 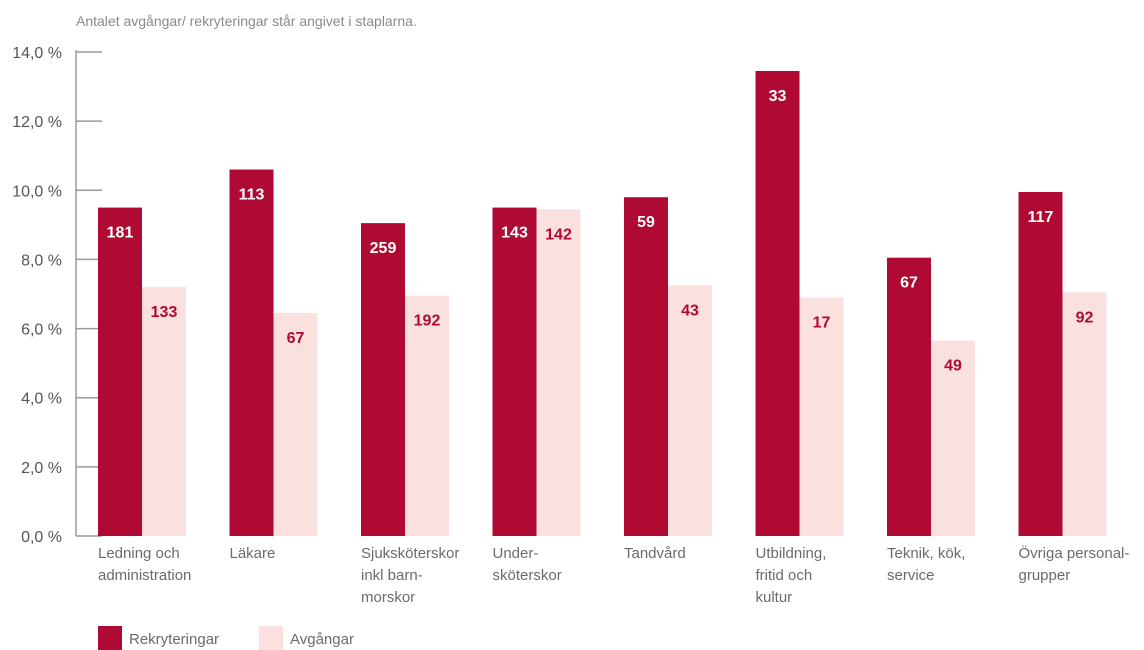 What do you see at coordinates (926, 564) in the screenshot?
I see `x-category-label: Teknik, kök, service` at bounding box center [926, 564].